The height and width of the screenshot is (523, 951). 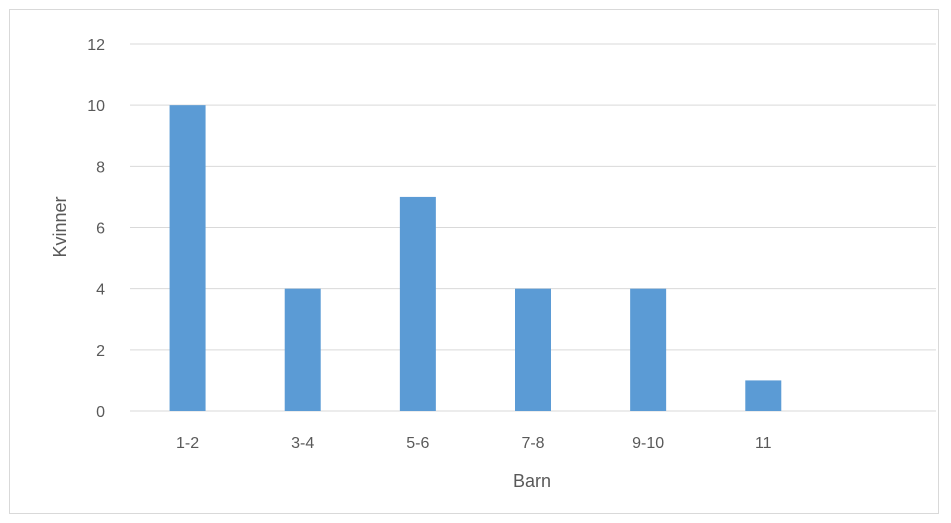 What do you see at coordinates (532, 443) in the screenshot?
I see `x-tick-label: 7-8` at bounding box center [532, 443].